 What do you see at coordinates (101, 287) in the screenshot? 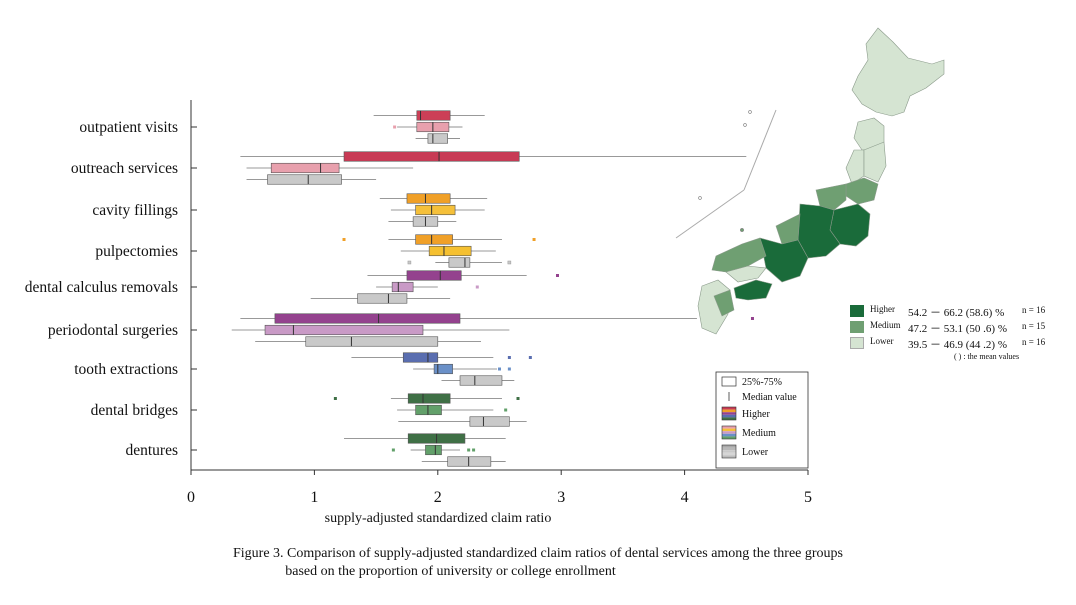
I see `category-label: dental calculus removals` at bounding box center [101, 287].